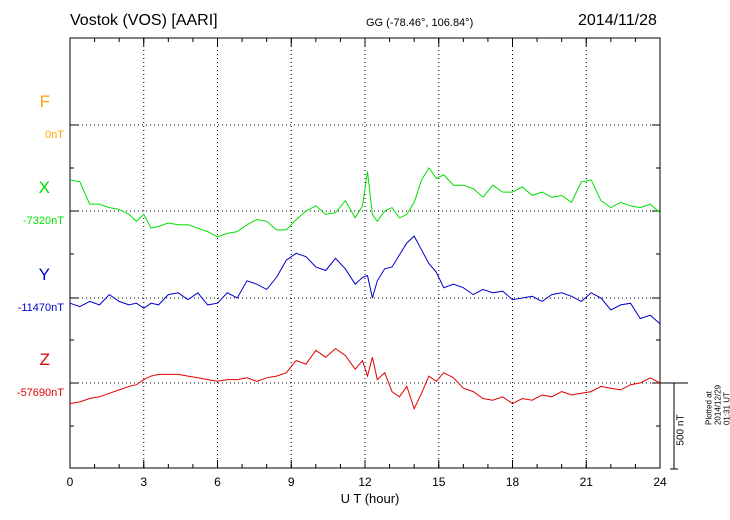 The width and height of the screenshot is (730, 520). What do you see at coordinates (717, 405) in the screenshot?
I see `plotted-timestamp-note: Plotted at 2014/12/29 01:31 UT` at bounding box center [717, 405].